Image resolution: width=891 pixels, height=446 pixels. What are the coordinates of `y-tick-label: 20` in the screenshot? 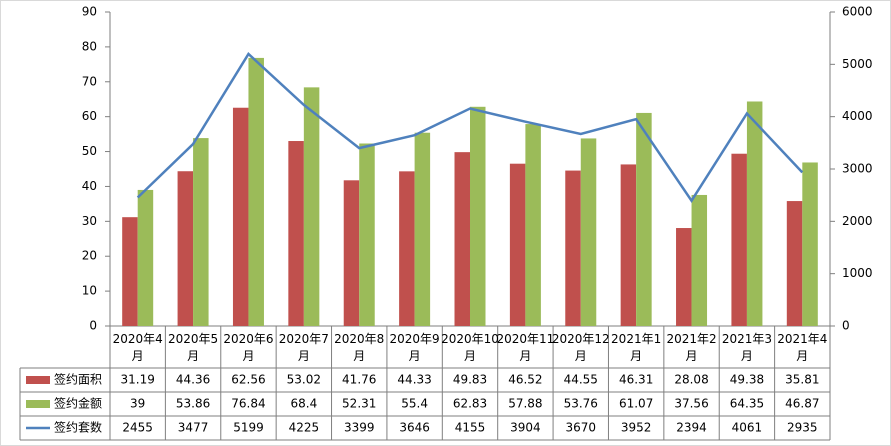 It's located at (89, 256).